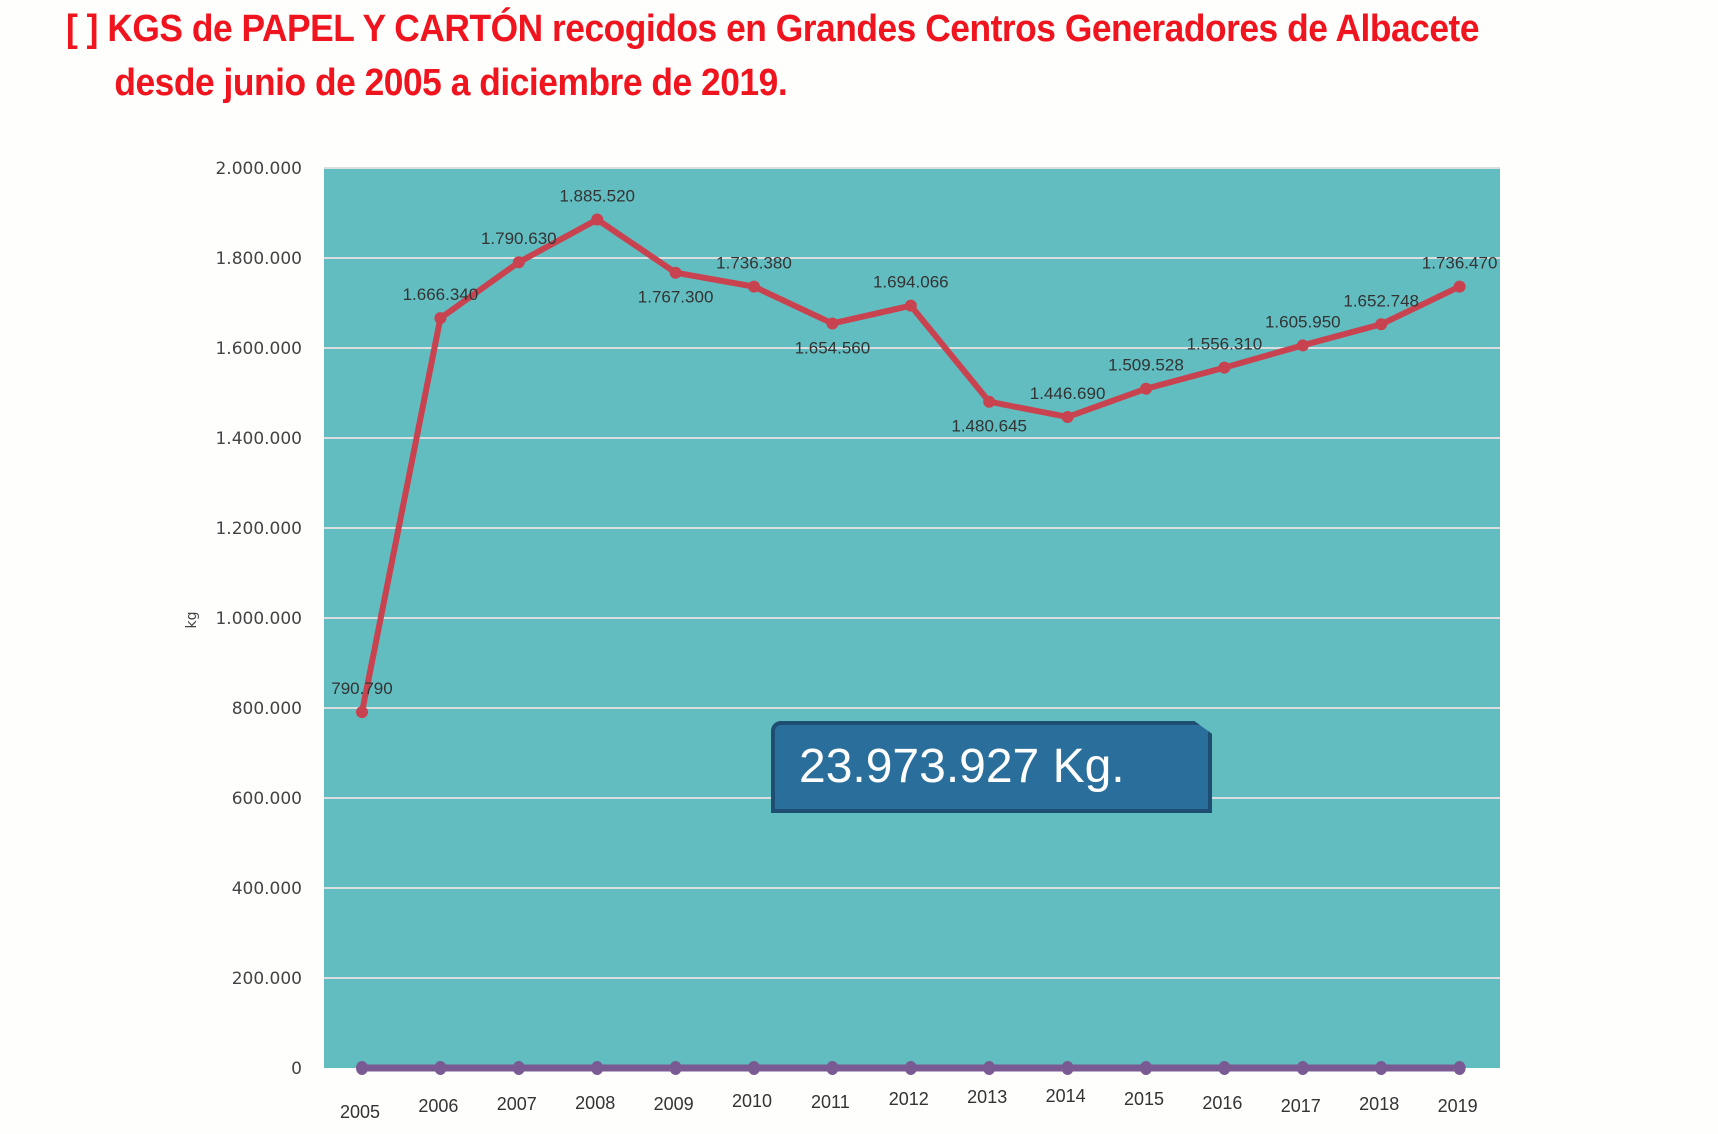 The height and width of the screenshot is (1134, 1718). What do you see at coordinates (830, 1102) in the screenshot?
I see `x-tick-label: 2011` at bounding box center [830, 1102].